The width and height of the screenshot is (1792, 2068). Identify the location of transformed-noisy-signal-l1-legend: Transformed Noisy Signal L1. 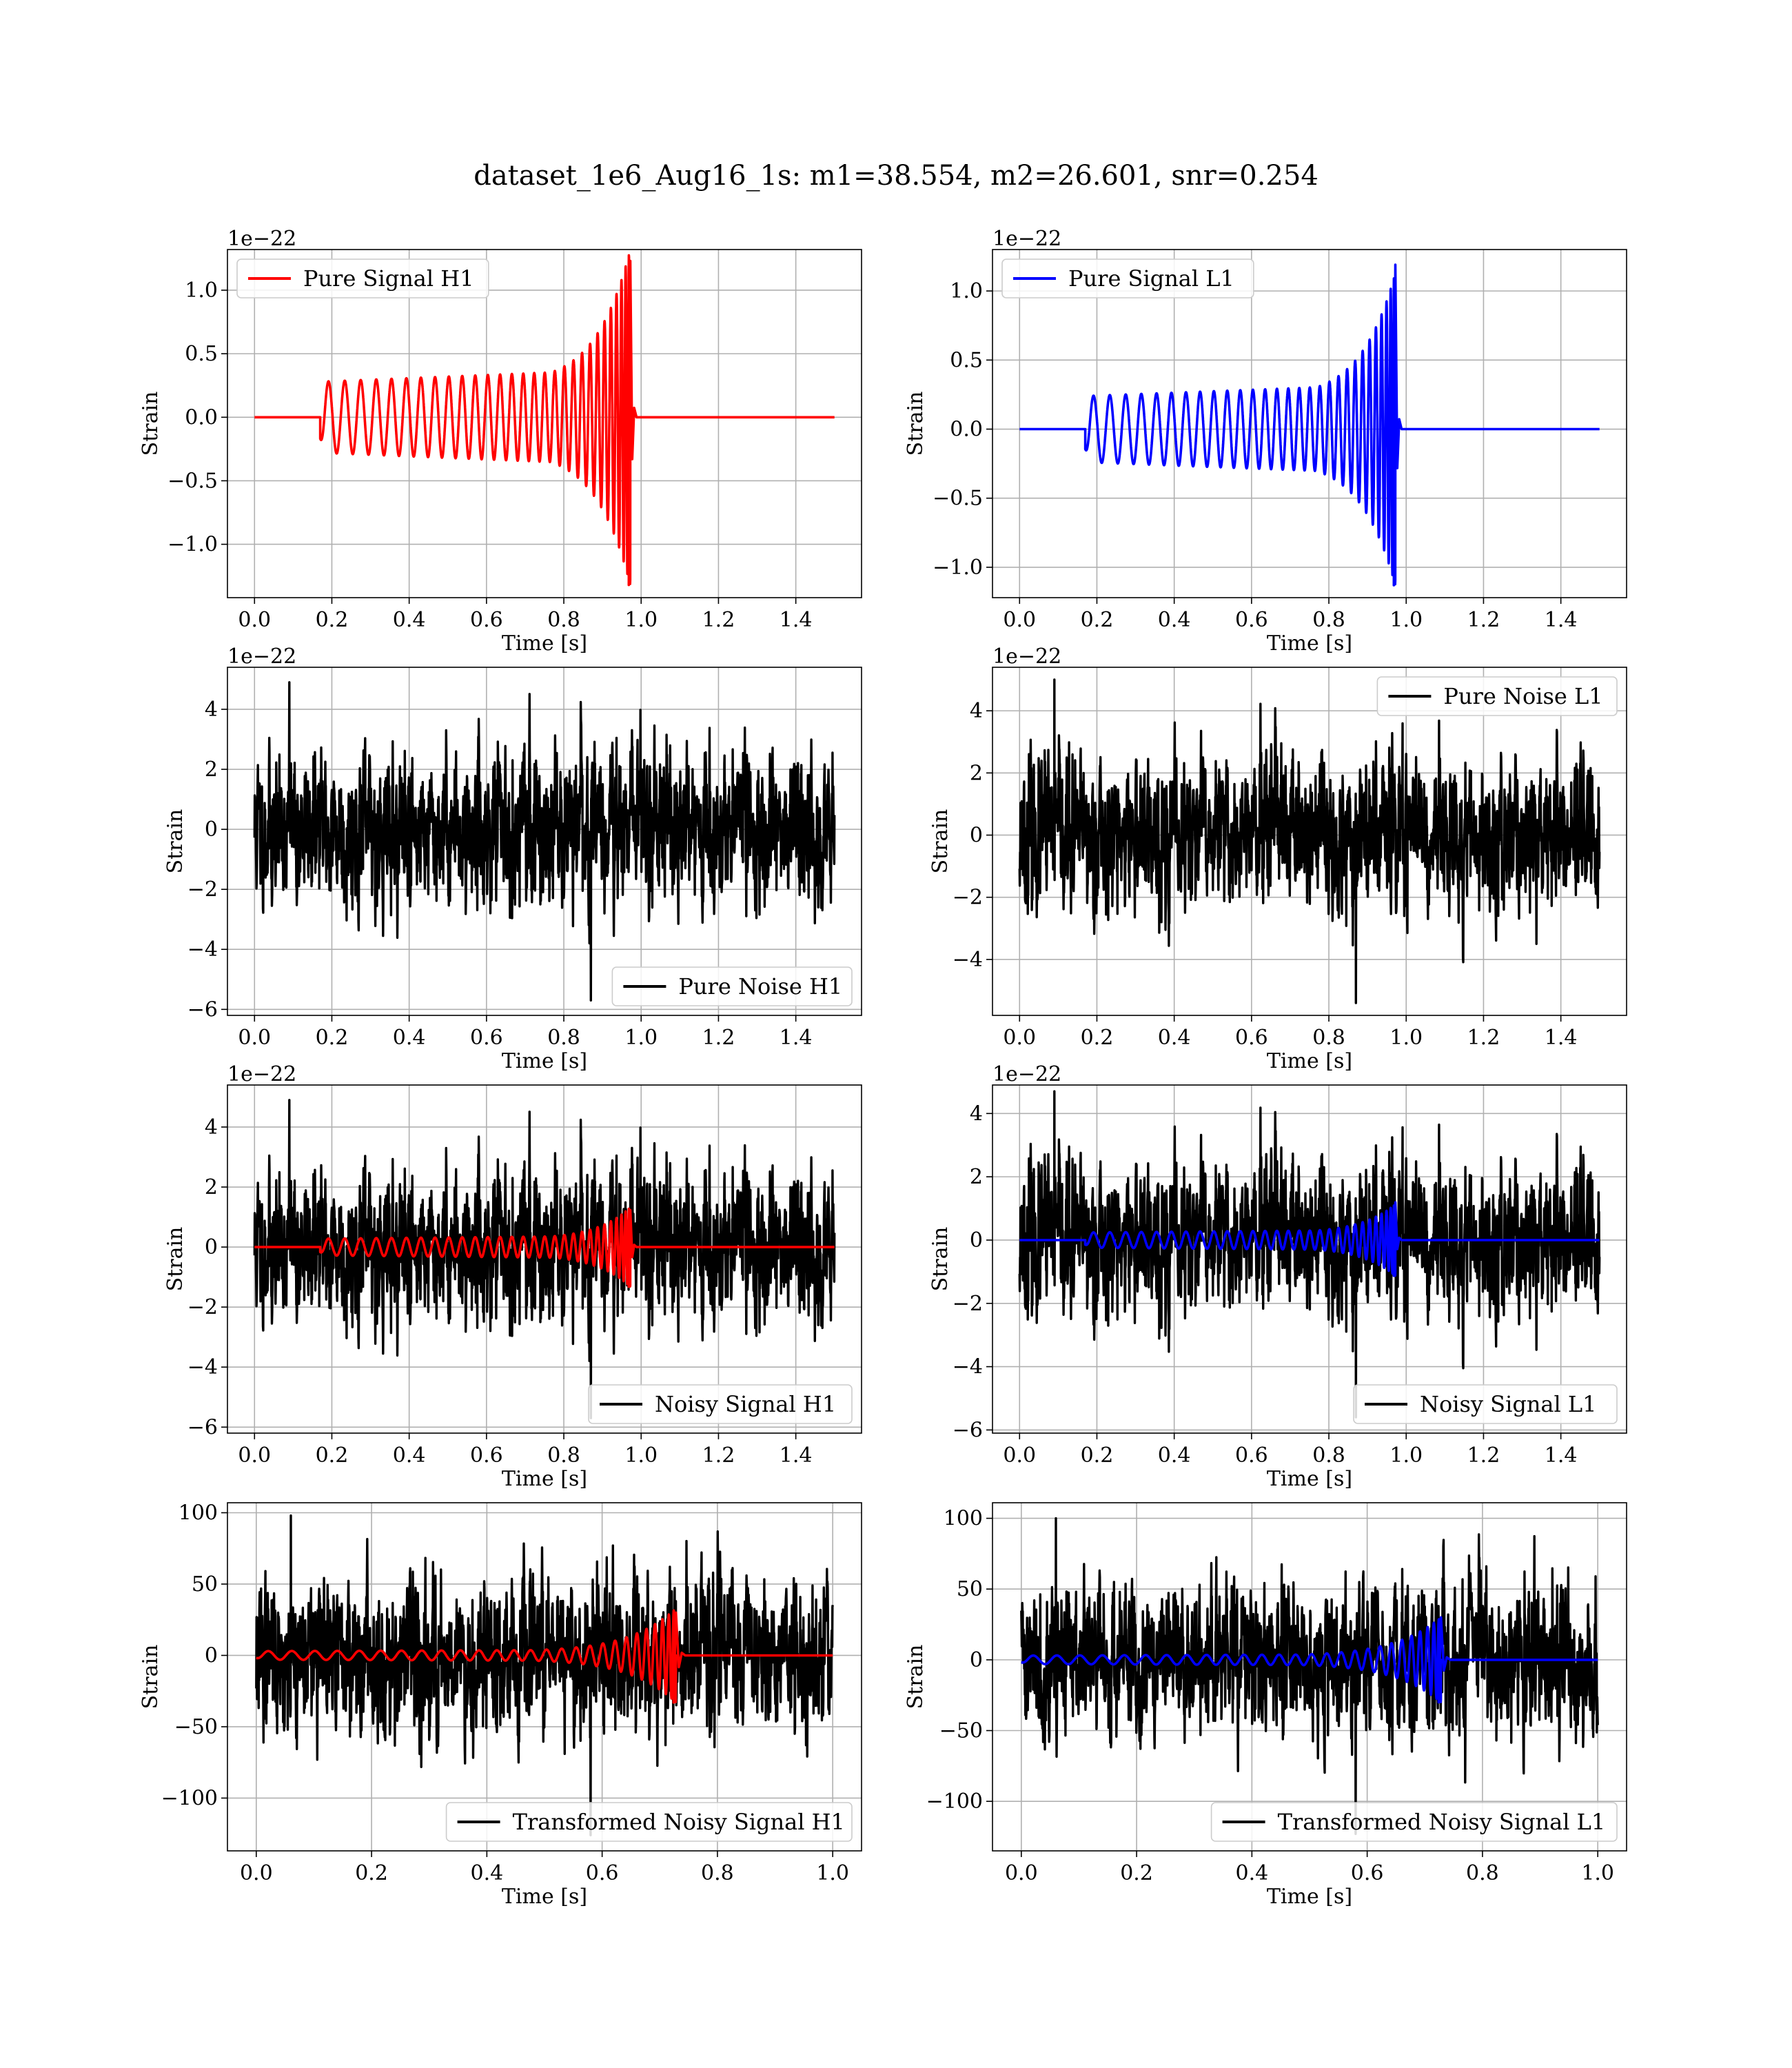
(1414, 1822).